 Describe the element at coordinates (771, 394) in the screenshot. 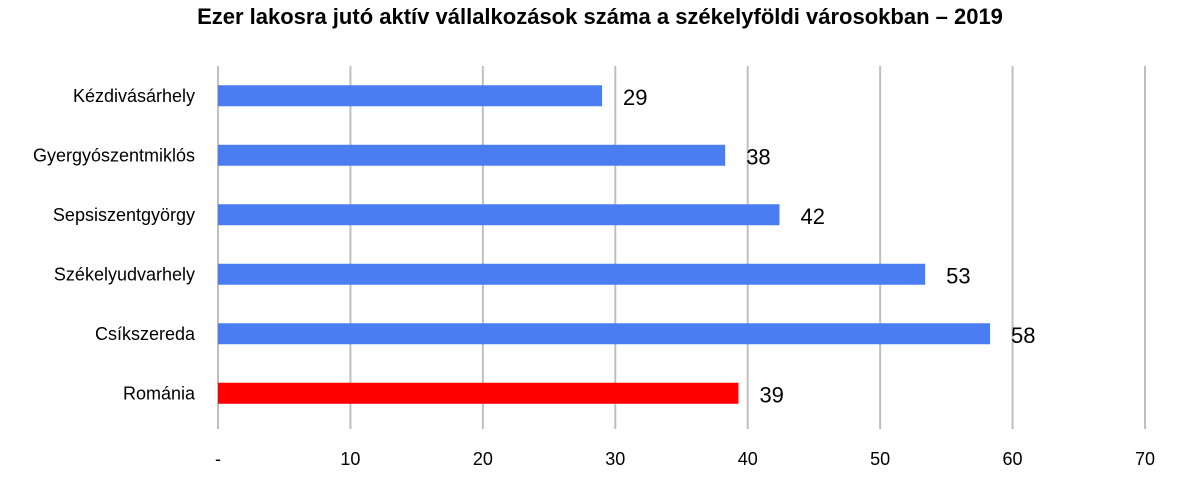

I see `data-label: 39` at that location.